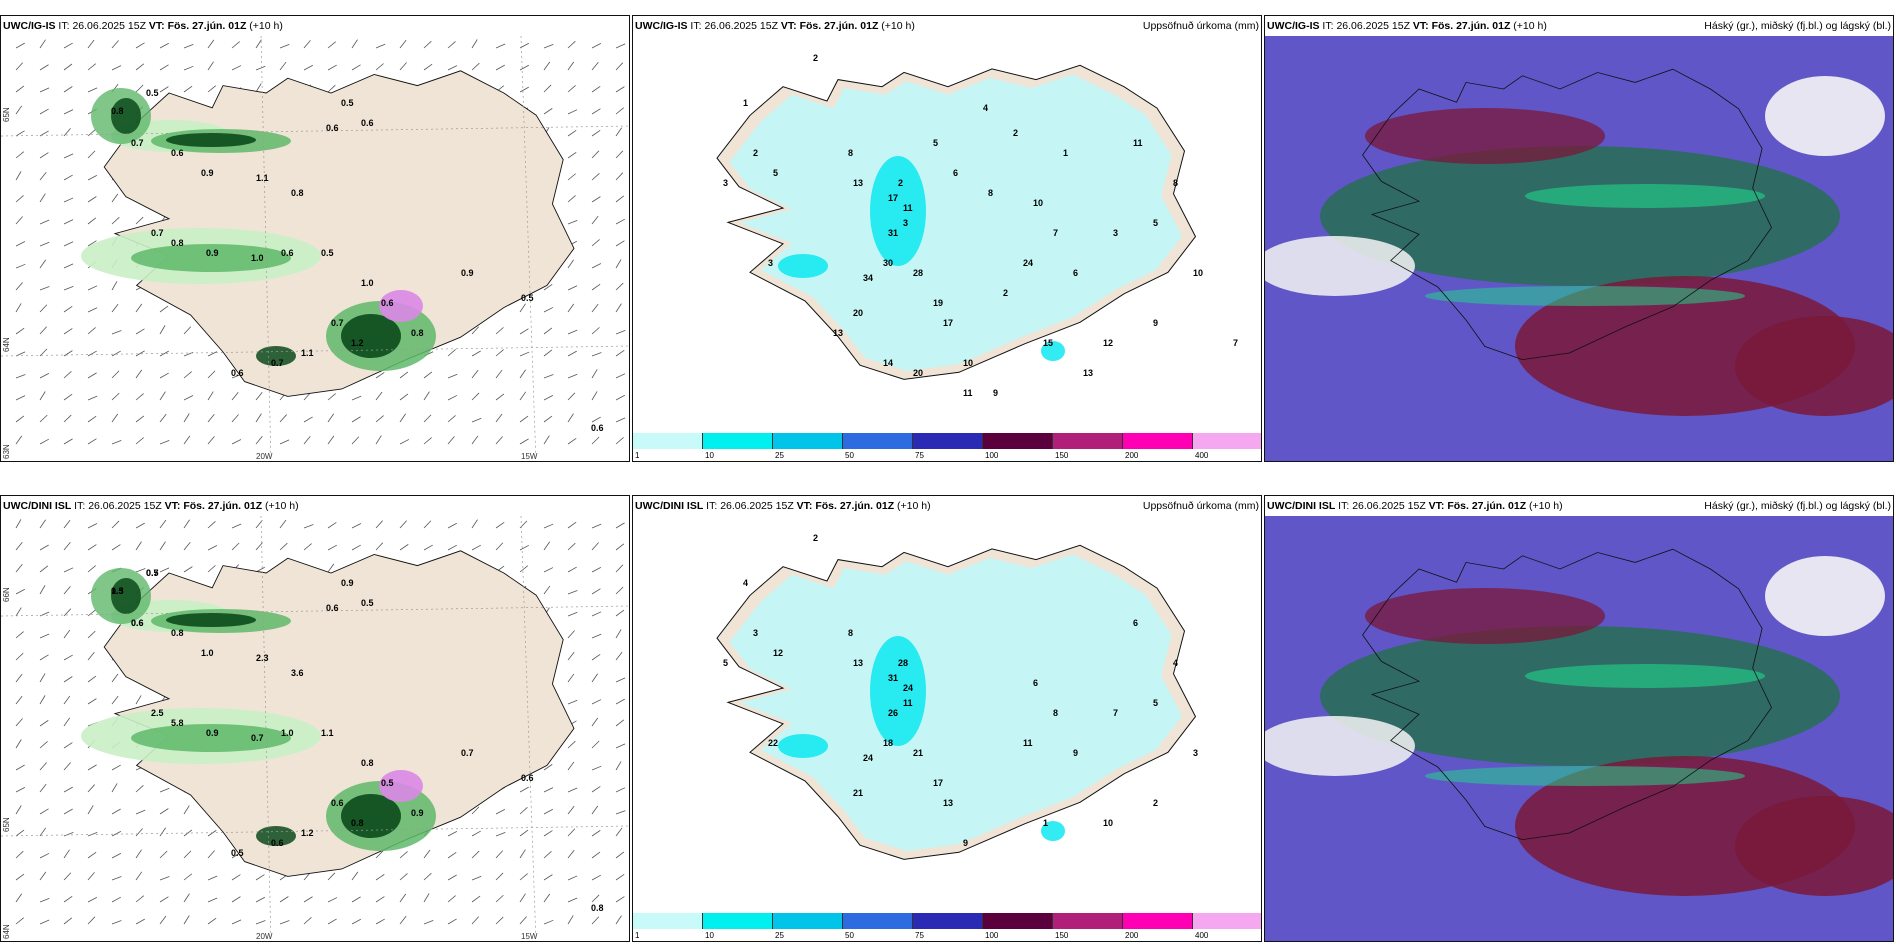 The image size is (1900, 950). Describe the element at coordinates (709, 935) in the screenshot. I see `colorbar-tick: 10` at that location.